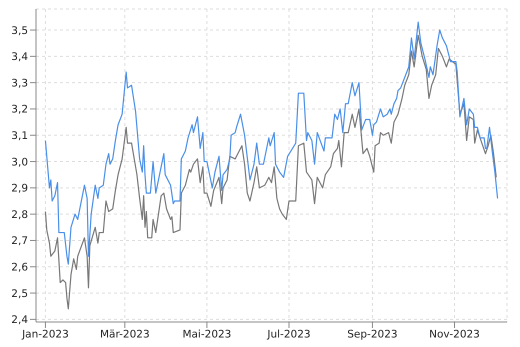 Image resolution: width=520 pixels, height=347 pixels. Describe the element at coordinates (125, 334) in the screenshot. I see `x-tick-label: Mär-2023` at that location.